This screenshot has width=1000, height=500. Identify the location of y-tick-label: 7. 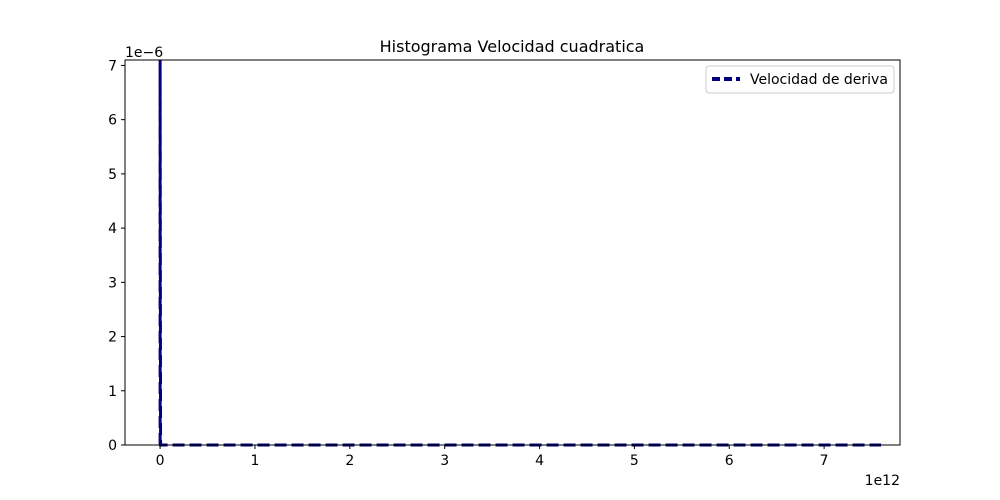
(112, 66).